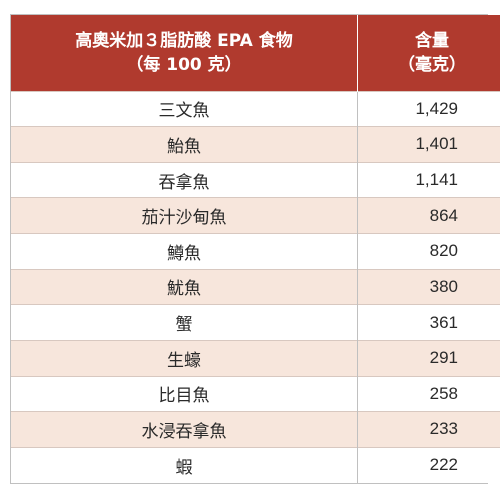 This screenshot has width=500, height=497. I want to click on food-cell: 茄汁沙甸魚, so click(184, 215).